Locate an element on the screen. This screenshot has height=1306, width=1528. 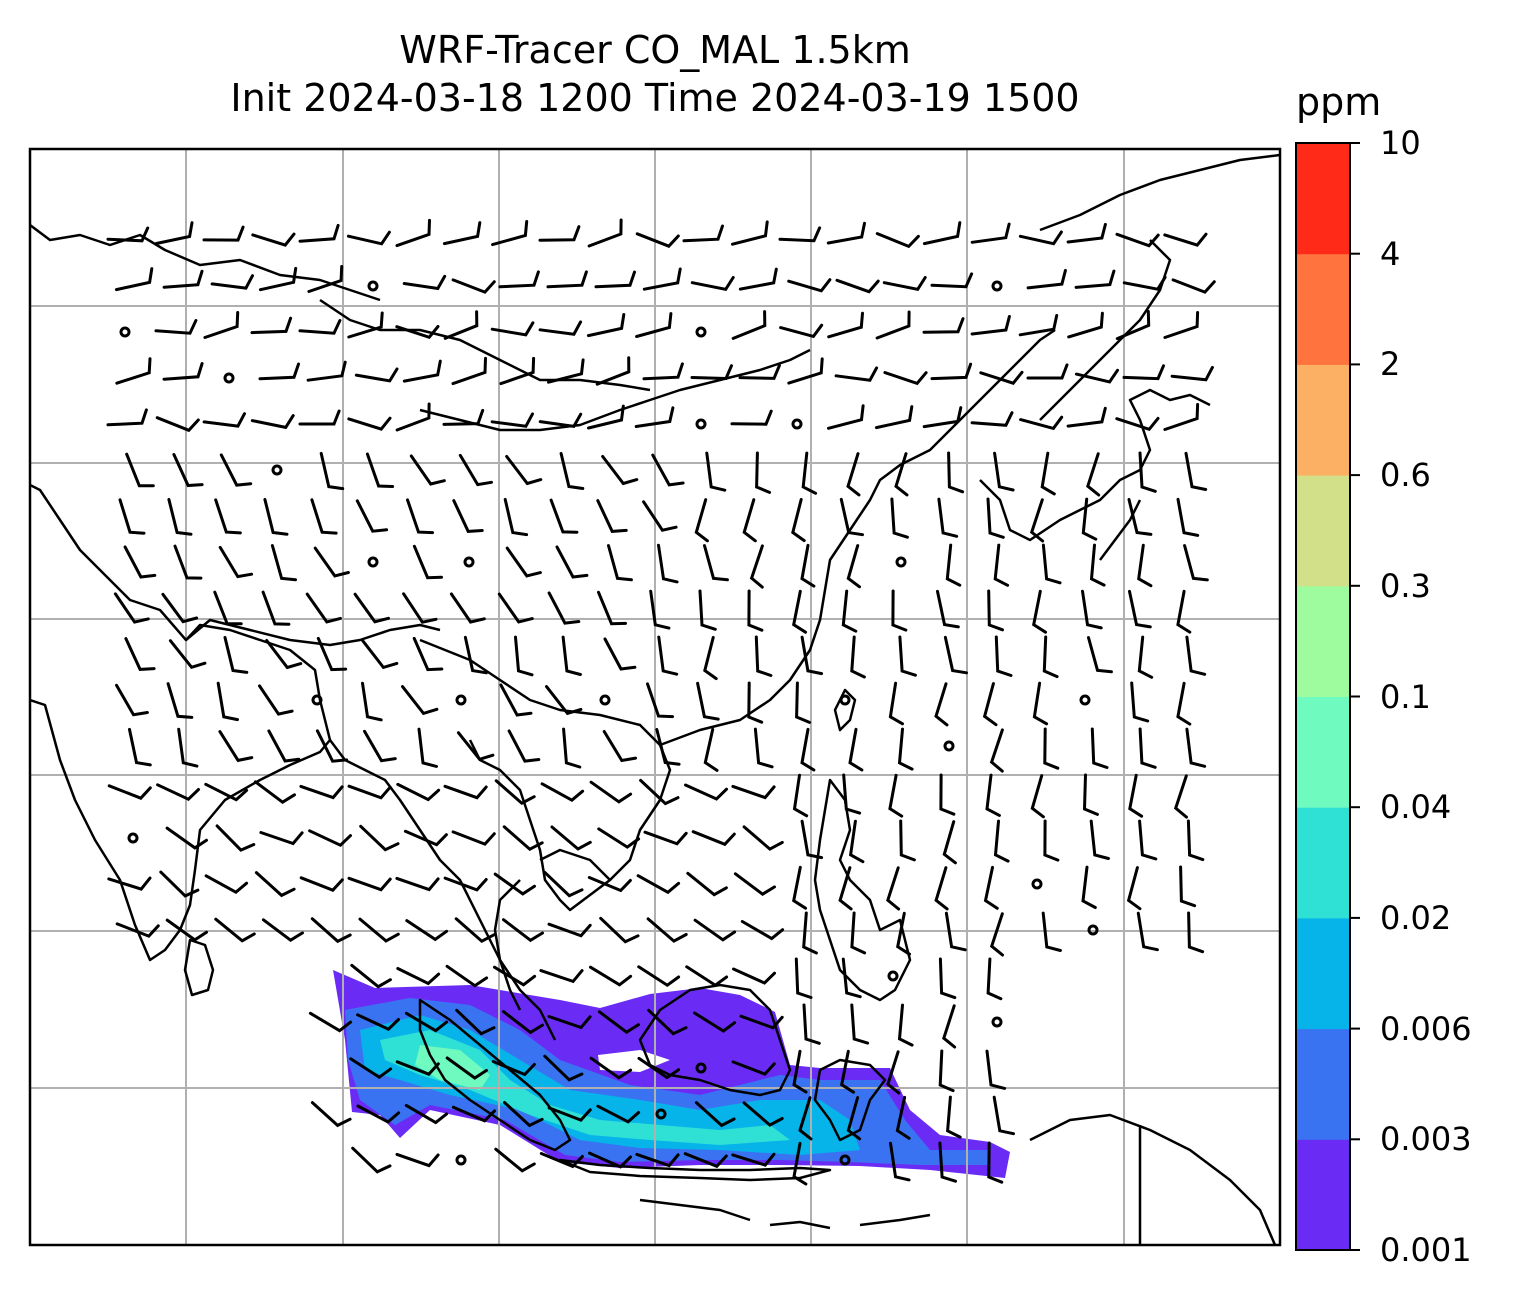
coast-china is located at coordinates (857, 537).